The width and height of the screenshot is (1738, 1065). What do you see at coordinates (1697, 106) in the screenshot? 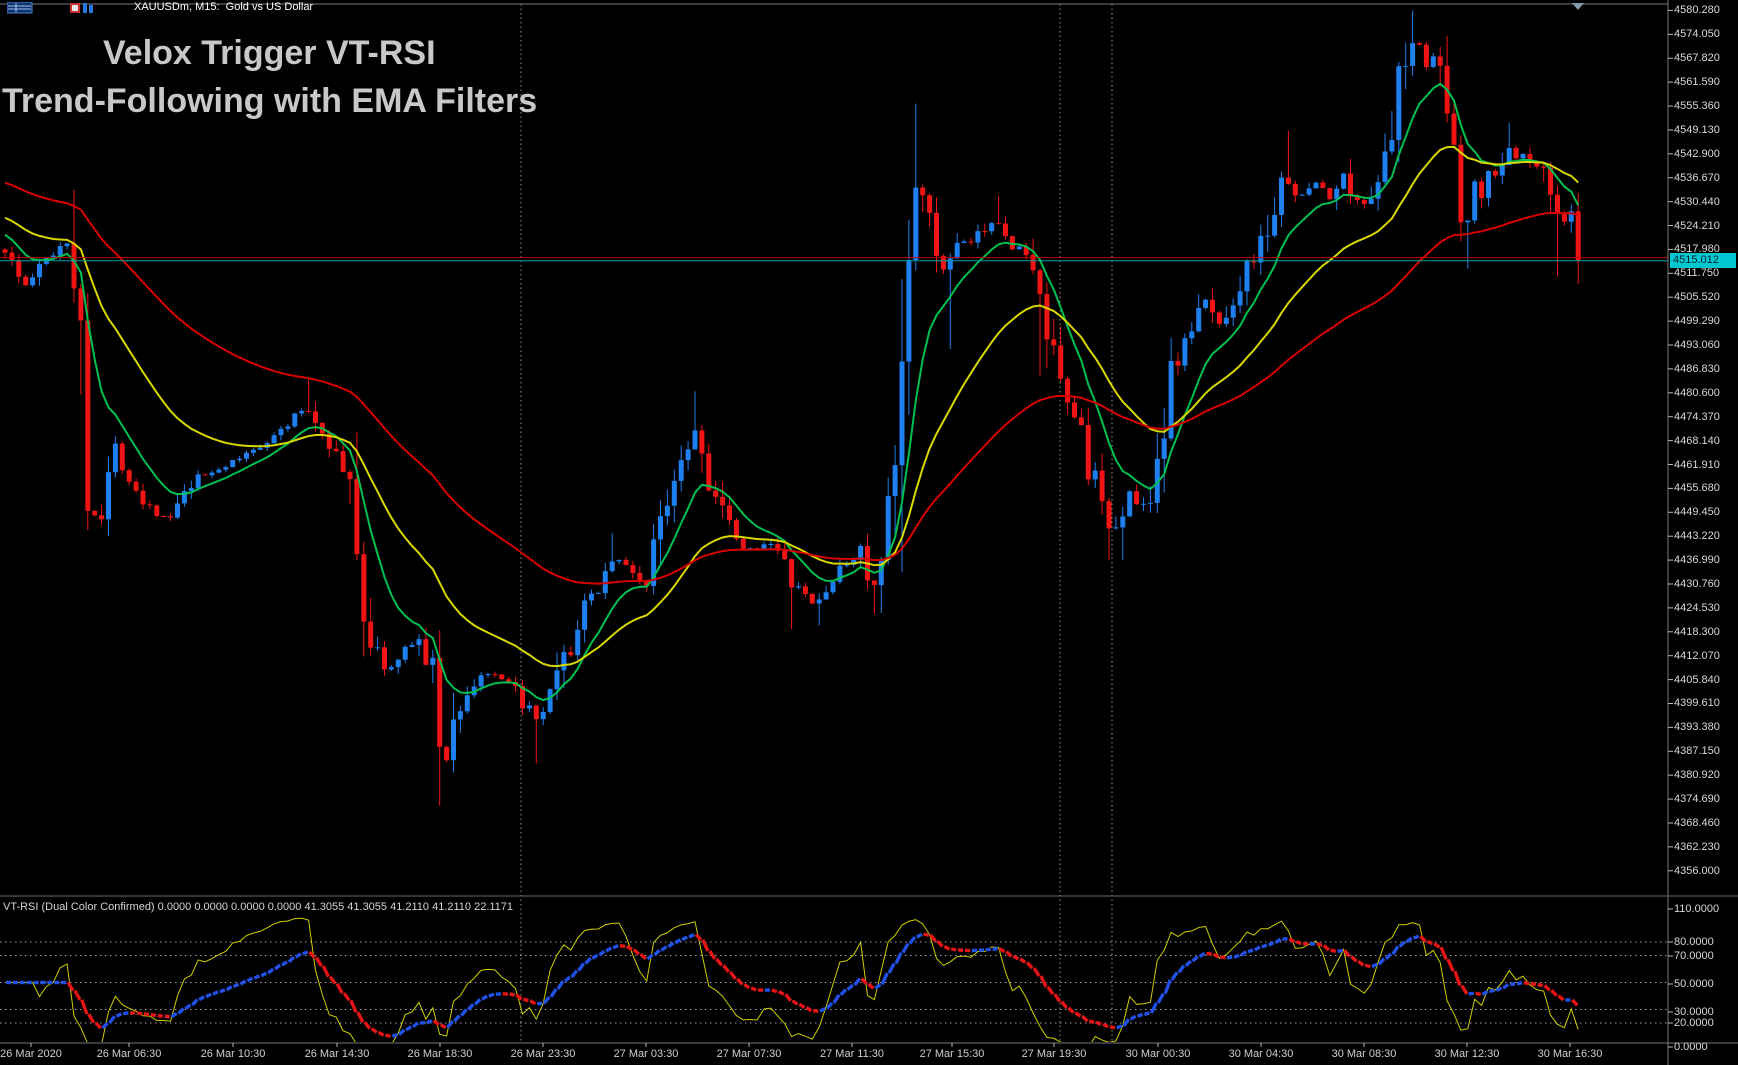
I see `price-axis-label: 4555.360` at bounding box center [1697, 106].